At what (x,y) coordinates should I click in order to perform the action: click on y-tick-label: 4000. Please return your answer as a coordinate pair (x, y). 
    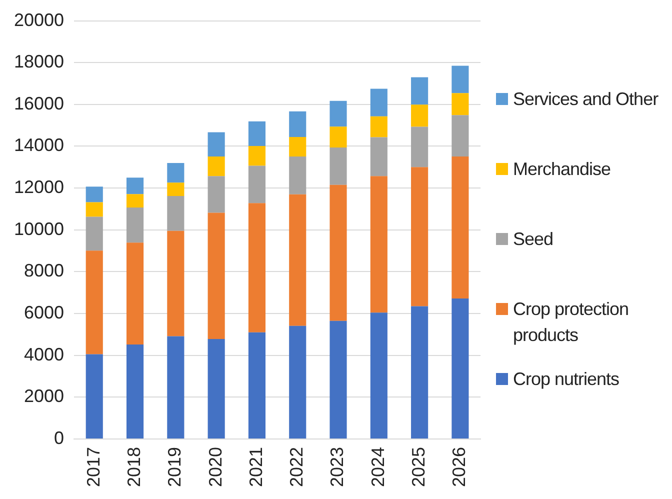
    Looking at the image, I should click on (44, 354).